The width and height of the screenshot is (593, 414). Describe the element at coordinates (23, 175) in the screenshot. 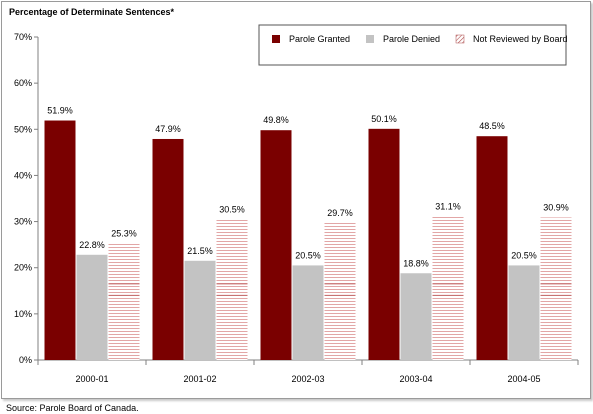

I see `y-tick-label: 40%` at that location.